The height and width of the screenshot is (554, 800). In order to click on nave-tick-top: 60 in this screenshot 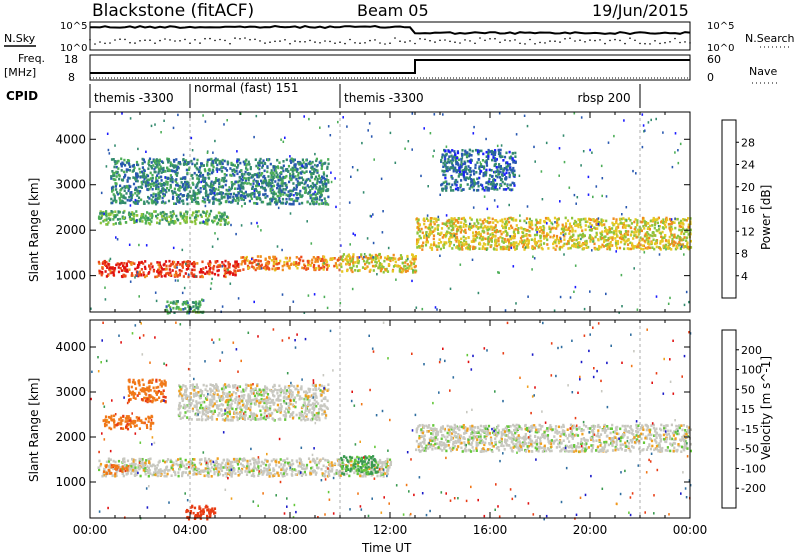, I will do `click(714, 59)`.